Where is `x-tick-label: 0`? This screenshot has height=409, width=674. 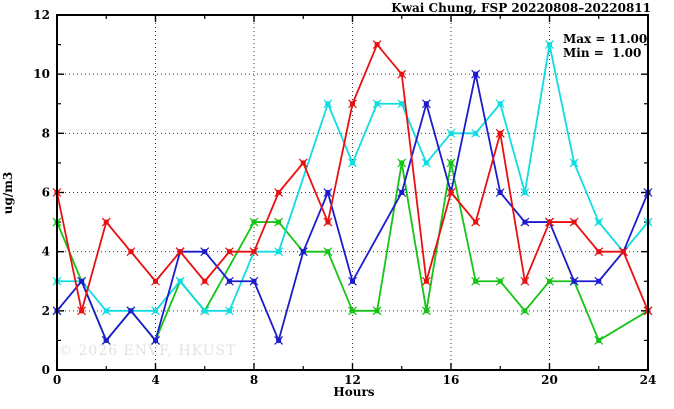 x-tick-label: 0 is located at coordinates (57, 380).